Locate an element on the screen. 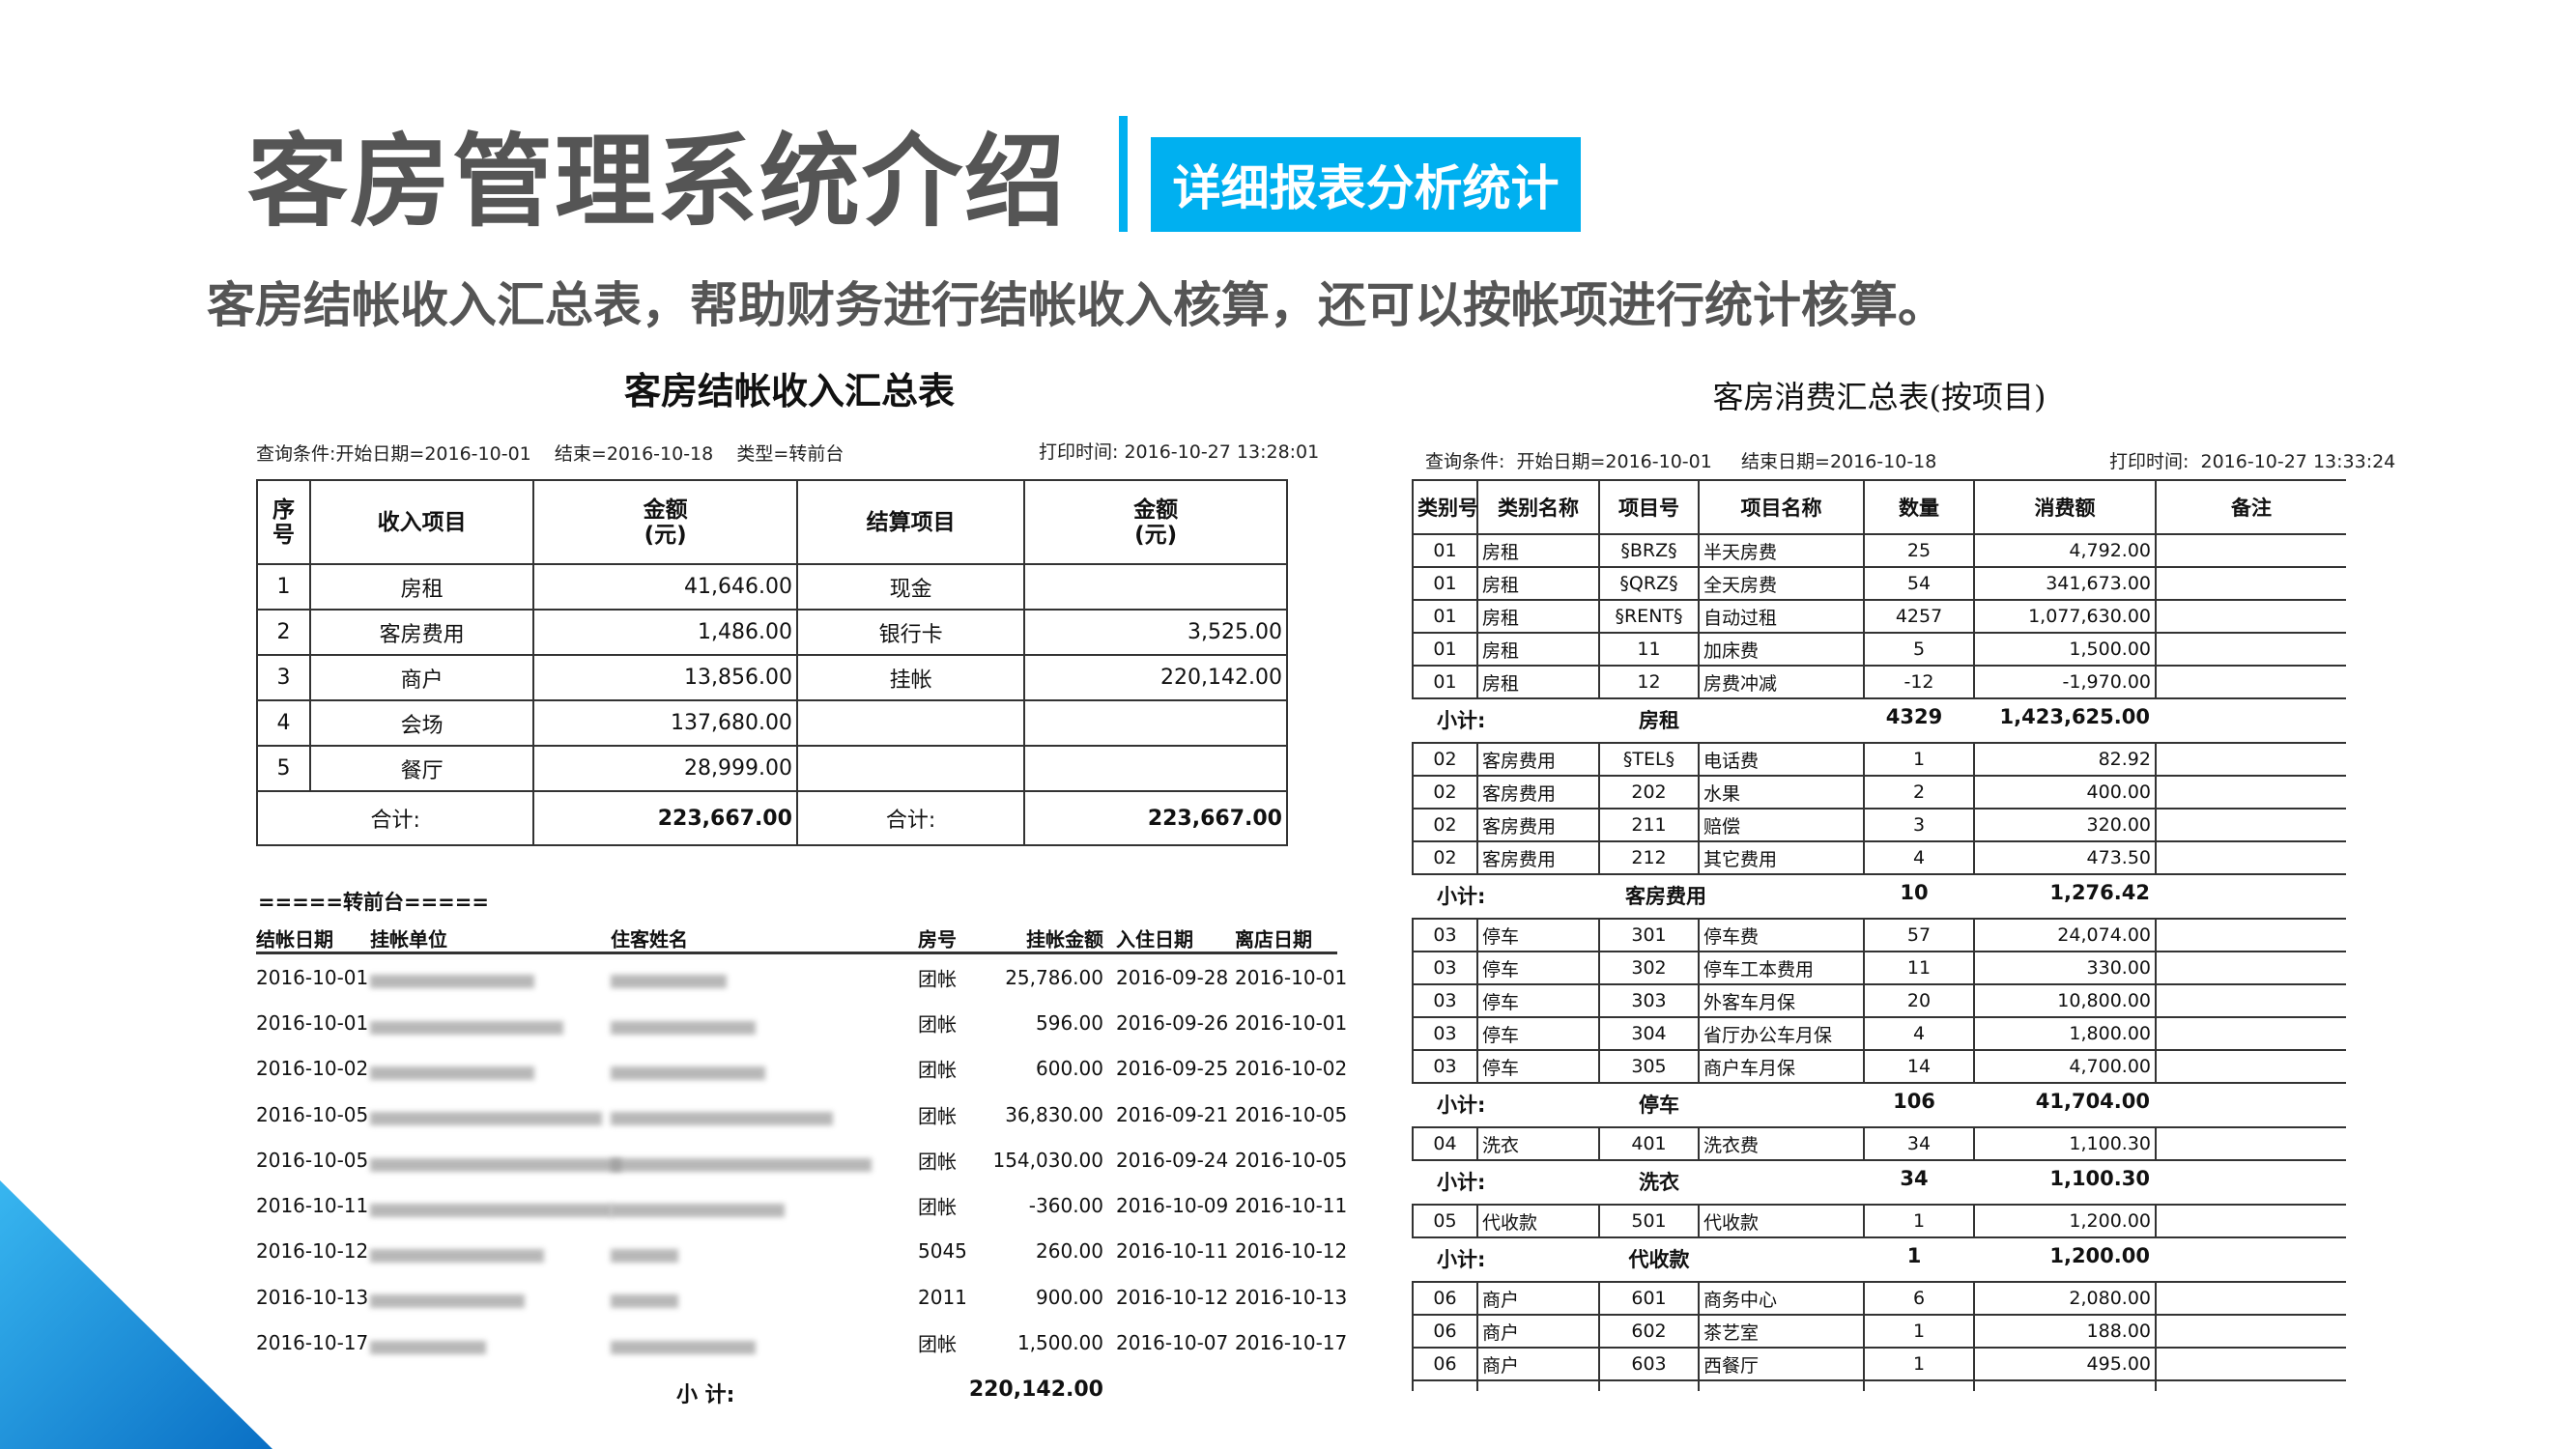 Image resolution: width=2576 pixels, height=1449 pixels. column-header: 类别号 is located at coordinates (1445, 507).